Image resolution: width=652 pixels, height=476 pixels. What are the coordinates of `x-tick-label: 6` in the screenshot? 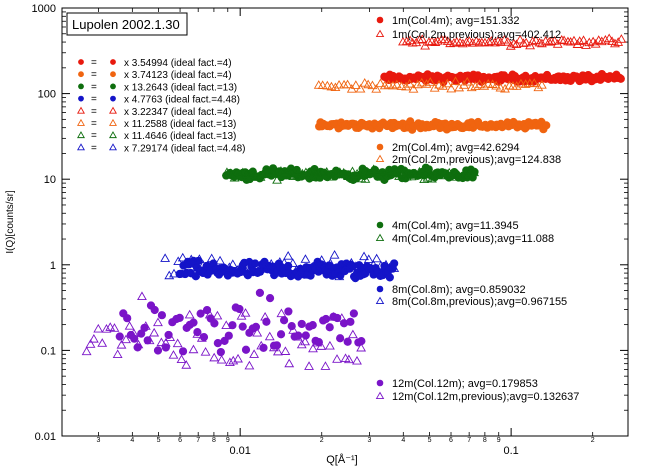 It's located at (180, 440).